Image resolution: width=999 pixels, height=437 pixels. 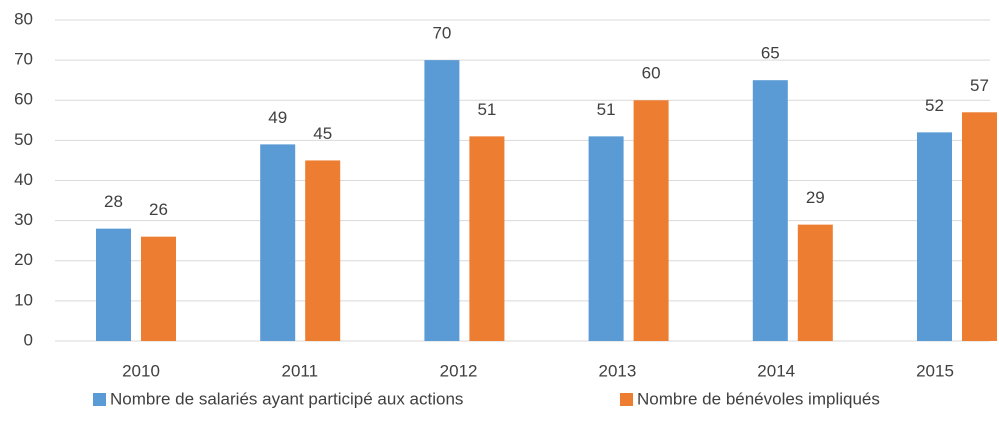 What do you see at coordinates (776, 370) in the screenshot?
I see `x-tick-label: 2014` at bounding box center [776, 370].